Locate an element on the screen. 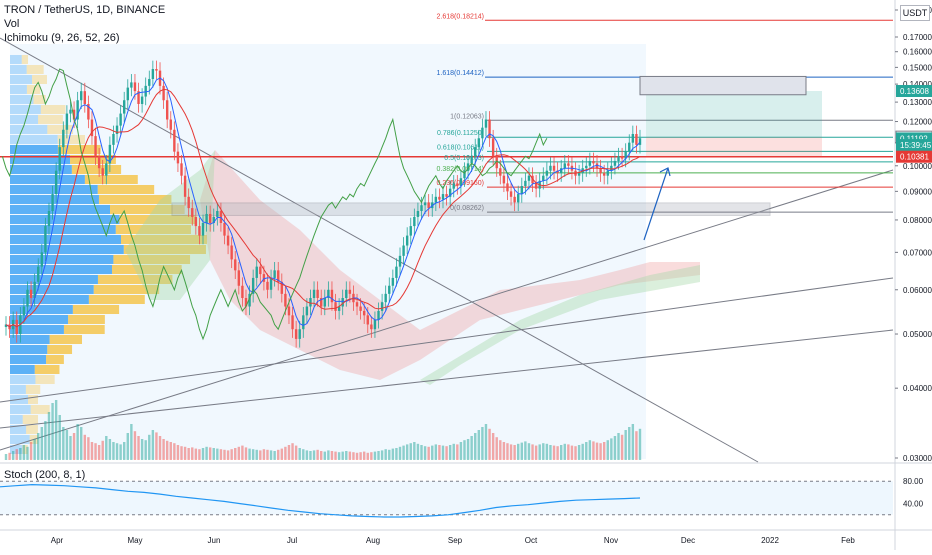 The width and height of the screenshot is (932, 555). stoch-tick-label: 40.00 is located at coordinates (913, 504).